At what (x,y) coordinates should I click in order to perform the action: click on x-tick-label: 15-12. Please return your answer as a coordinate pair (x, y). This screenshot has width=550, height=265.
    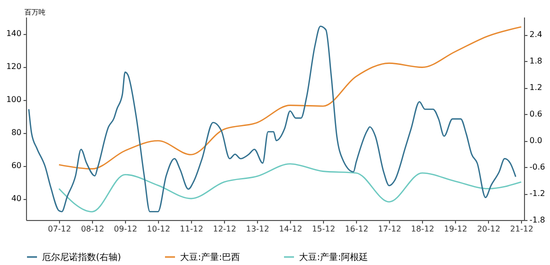
    Looking at the image, I should click on (324, 229).